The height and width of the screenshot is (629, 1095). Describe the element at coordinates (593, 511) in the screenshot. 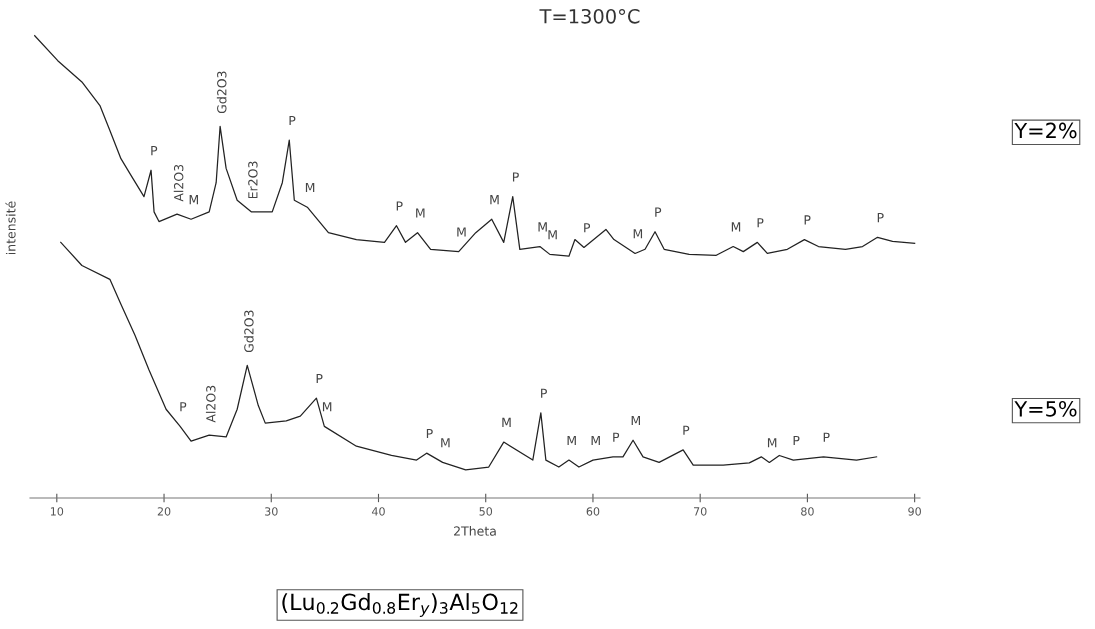

I see `x-tick-label: 60` at that location.